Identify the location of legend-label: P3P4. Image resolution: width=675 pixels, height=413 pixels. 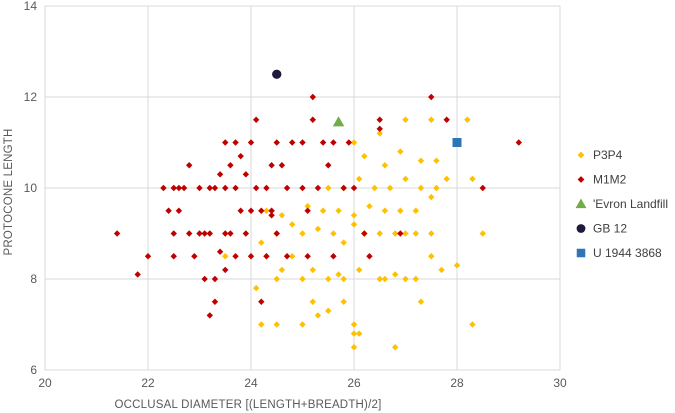
(608, 155).